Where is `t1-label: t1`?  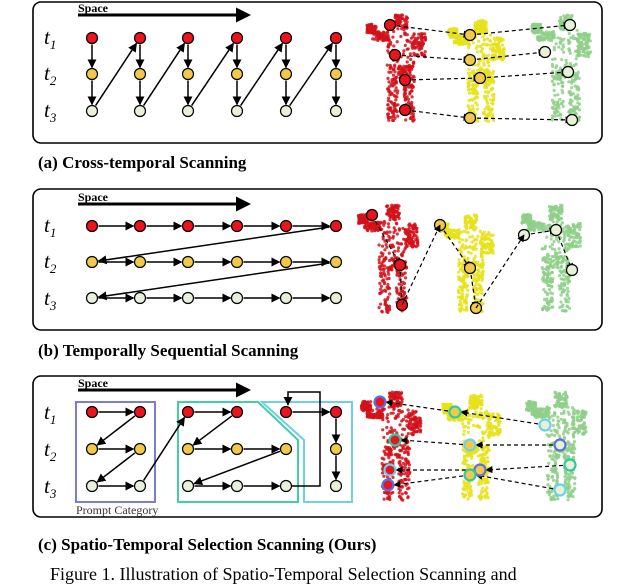
t1-label: t1 is located at coordinates (50, 38).